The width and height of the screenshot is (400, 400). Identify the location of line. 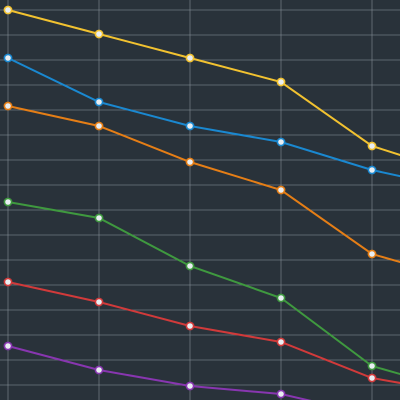
(159, 372).